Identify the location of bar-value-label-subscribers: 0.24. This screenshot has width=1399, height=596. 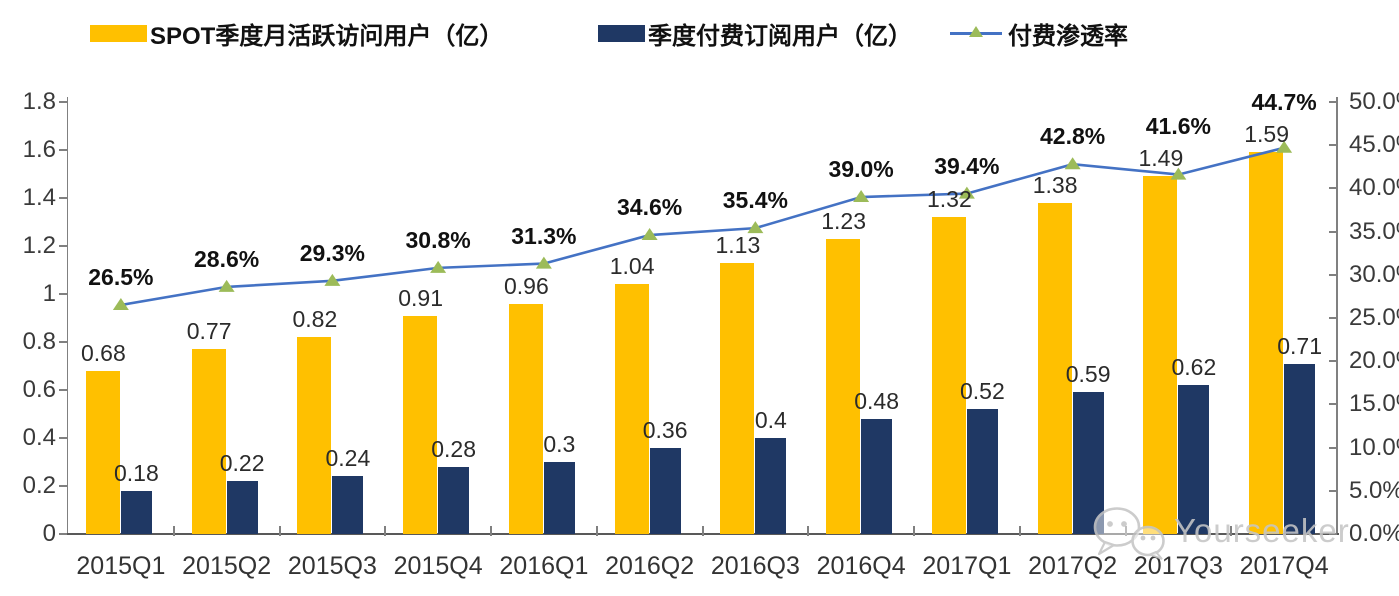
(348, 458).